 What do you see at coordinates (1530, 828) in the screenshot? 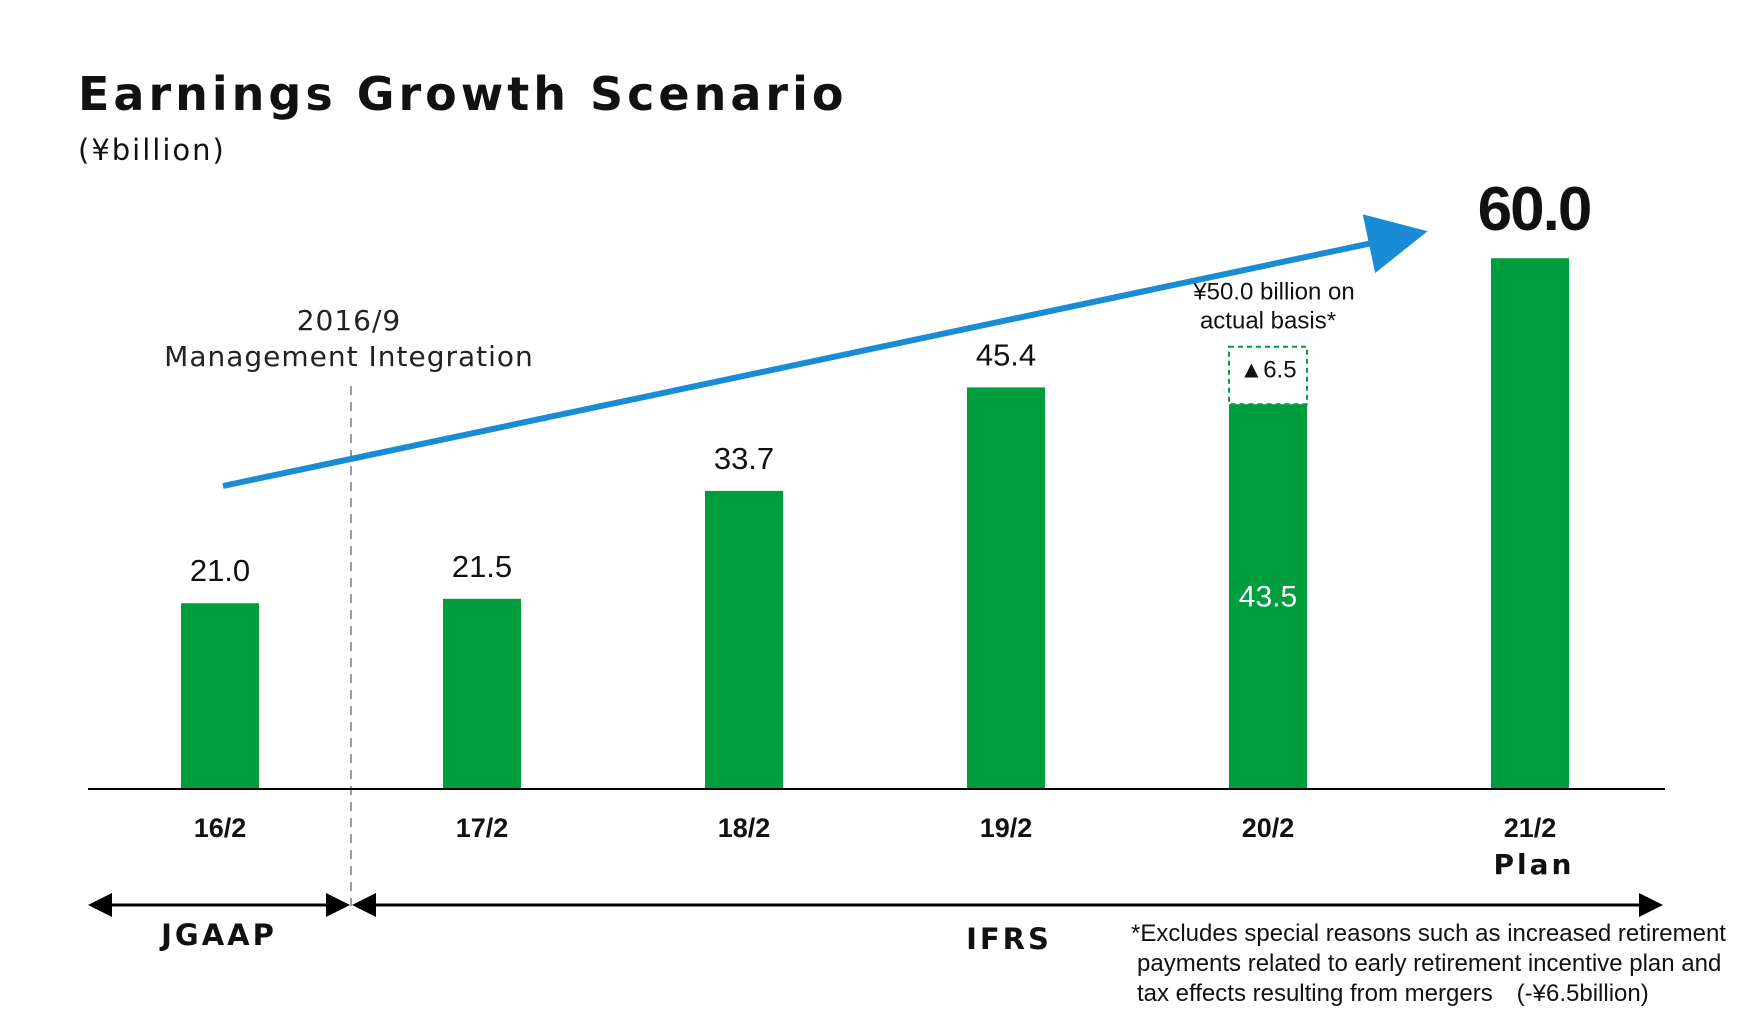
I see `category-label-21-2: 21/2` at bounding box center [1530, 828].